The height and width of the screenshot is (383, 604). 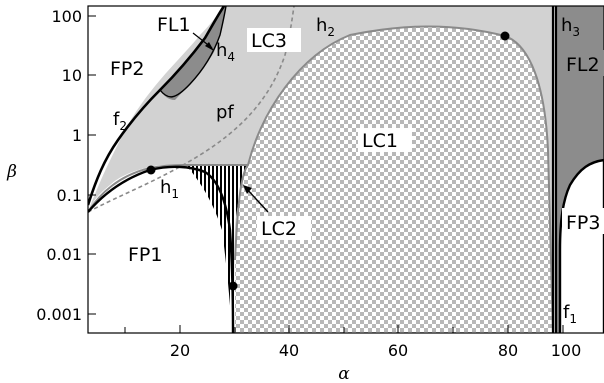 What do you see at coordinates (127, 69) in the screenshot?
I see `region-label-fp2: FP2` at bounding box center [127, 69].